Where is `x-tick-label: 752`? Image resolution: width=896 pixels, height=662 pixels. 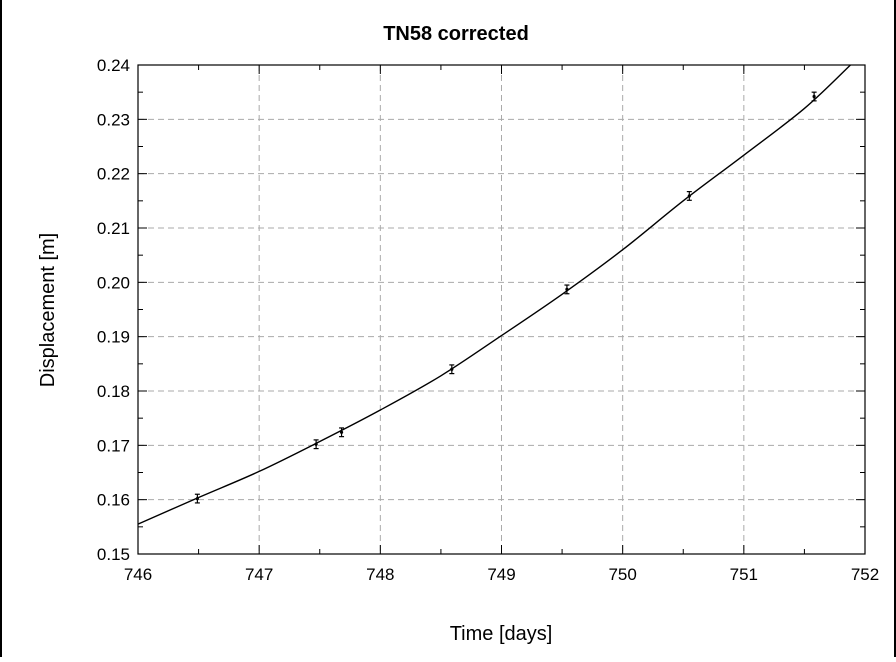
x-tick-label: 752 is located at coordinates (865, 574).